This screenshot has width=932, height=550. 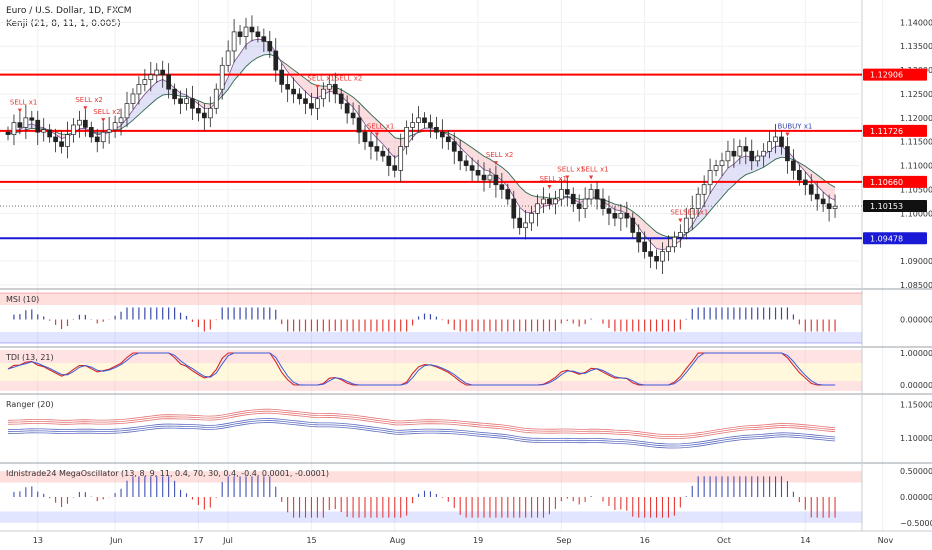 What do you see at coordinates (116, 540) in the screenshot?
I see `time-tick-label: Jun` at bounding box center [116, 540].